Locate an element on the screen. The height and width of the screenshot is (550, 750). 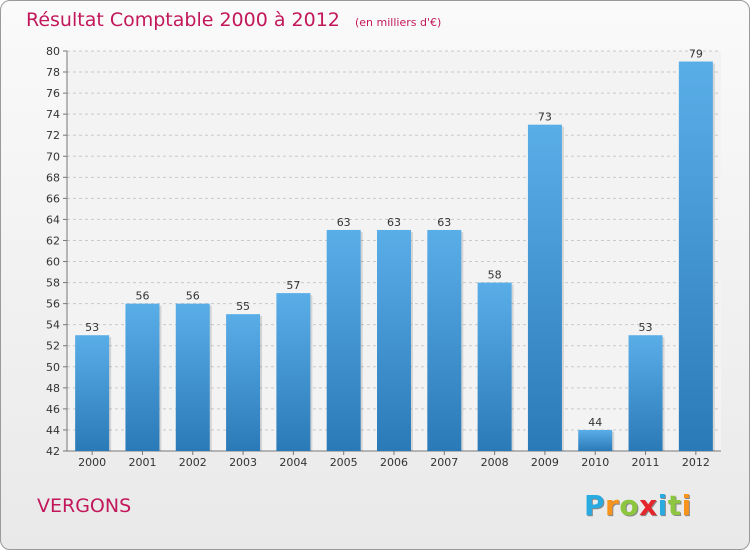
logo-letter: t is located at coordinates (674, 505).